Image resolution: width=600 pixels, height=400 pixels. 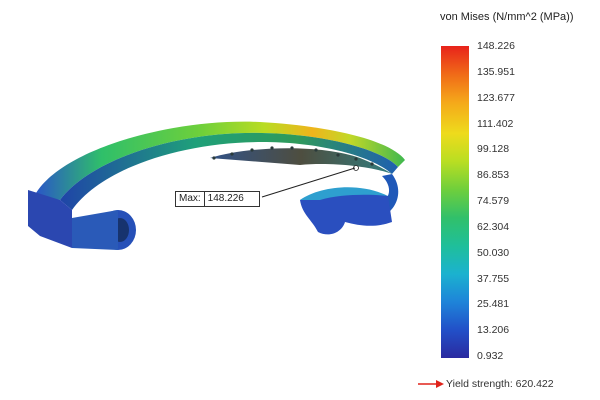 What do you see at coordinates (496, 46) in the screenshot?
I see `colorbar-tick-label: 148.226` at bounding box center [496, 46].